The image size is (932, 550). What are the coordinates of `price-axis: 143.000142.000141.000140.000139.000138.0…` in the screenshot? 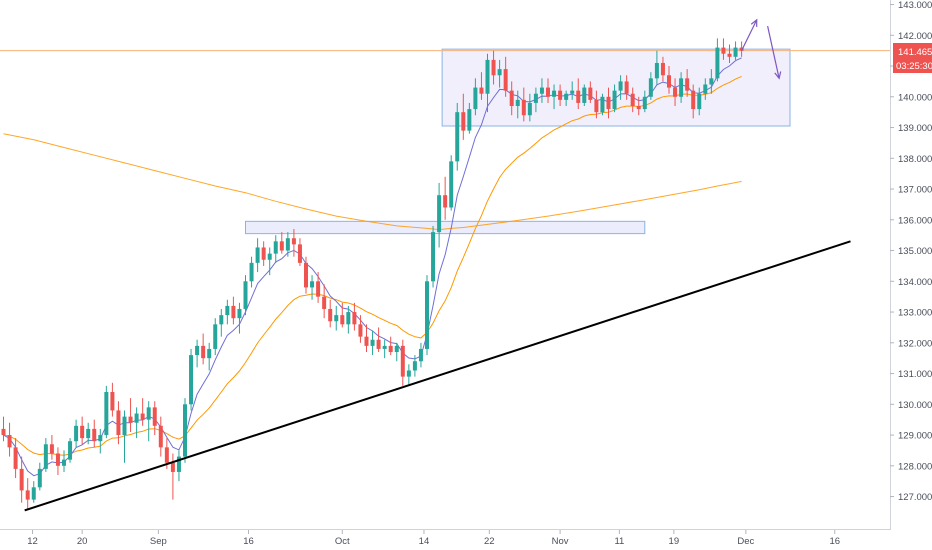 It's located at (911, 251).